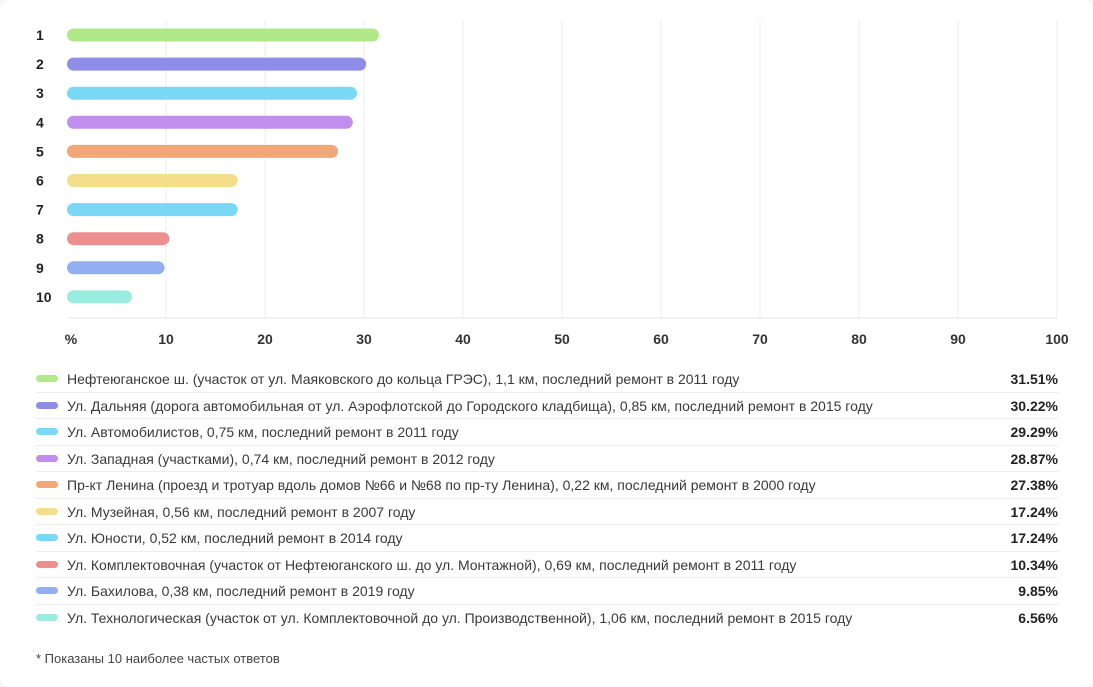  What do you see at coordinates (40, 64) in the screenshot?
I see `category-label: 2` at bounding box center [40, 64].